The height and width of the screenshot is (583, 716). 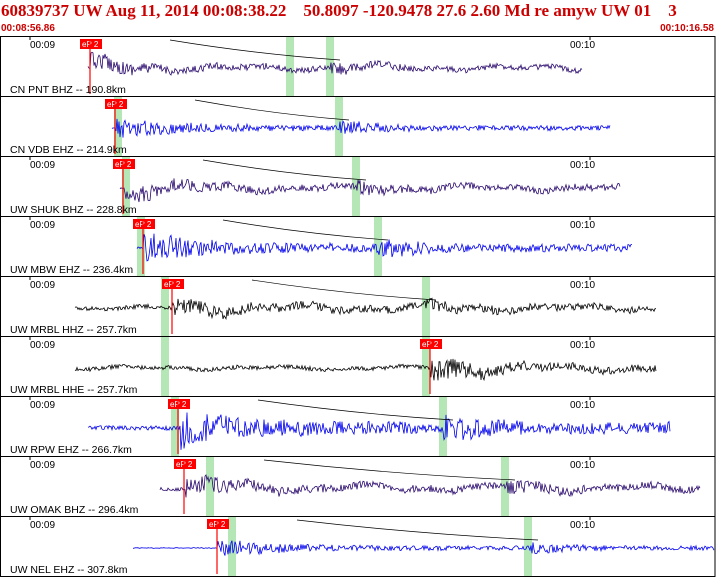 I want to click on station-label: UW NEL EHZ -- 307.8km, so click(x=69, y=570).